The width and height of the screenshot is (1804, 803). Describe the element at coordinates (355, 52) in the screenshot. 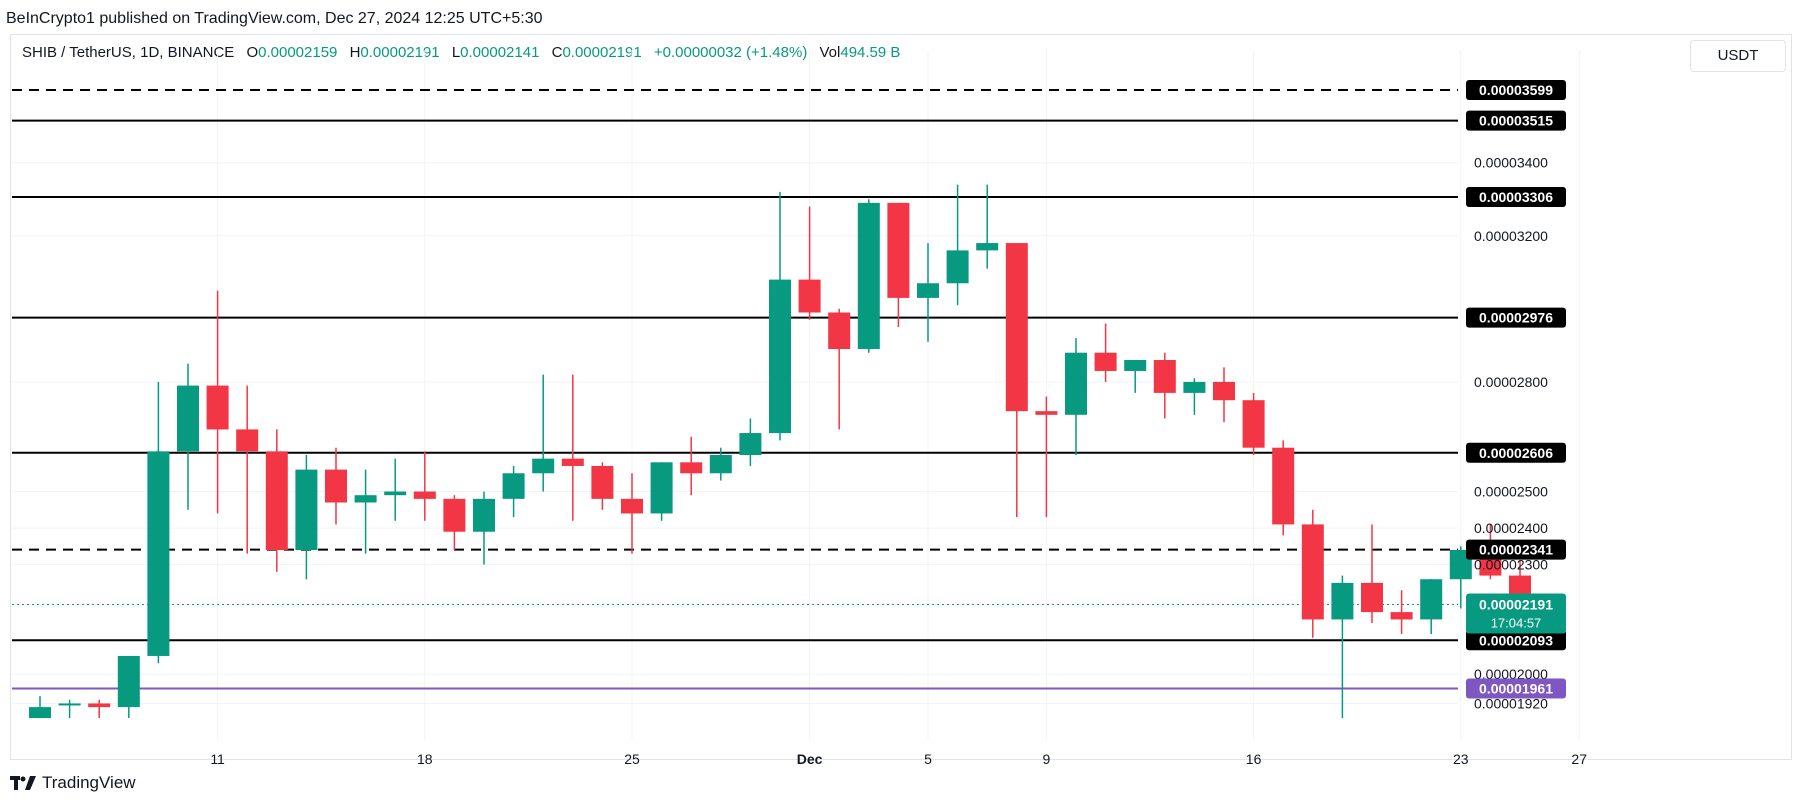

I see `high-label: H` at that location.